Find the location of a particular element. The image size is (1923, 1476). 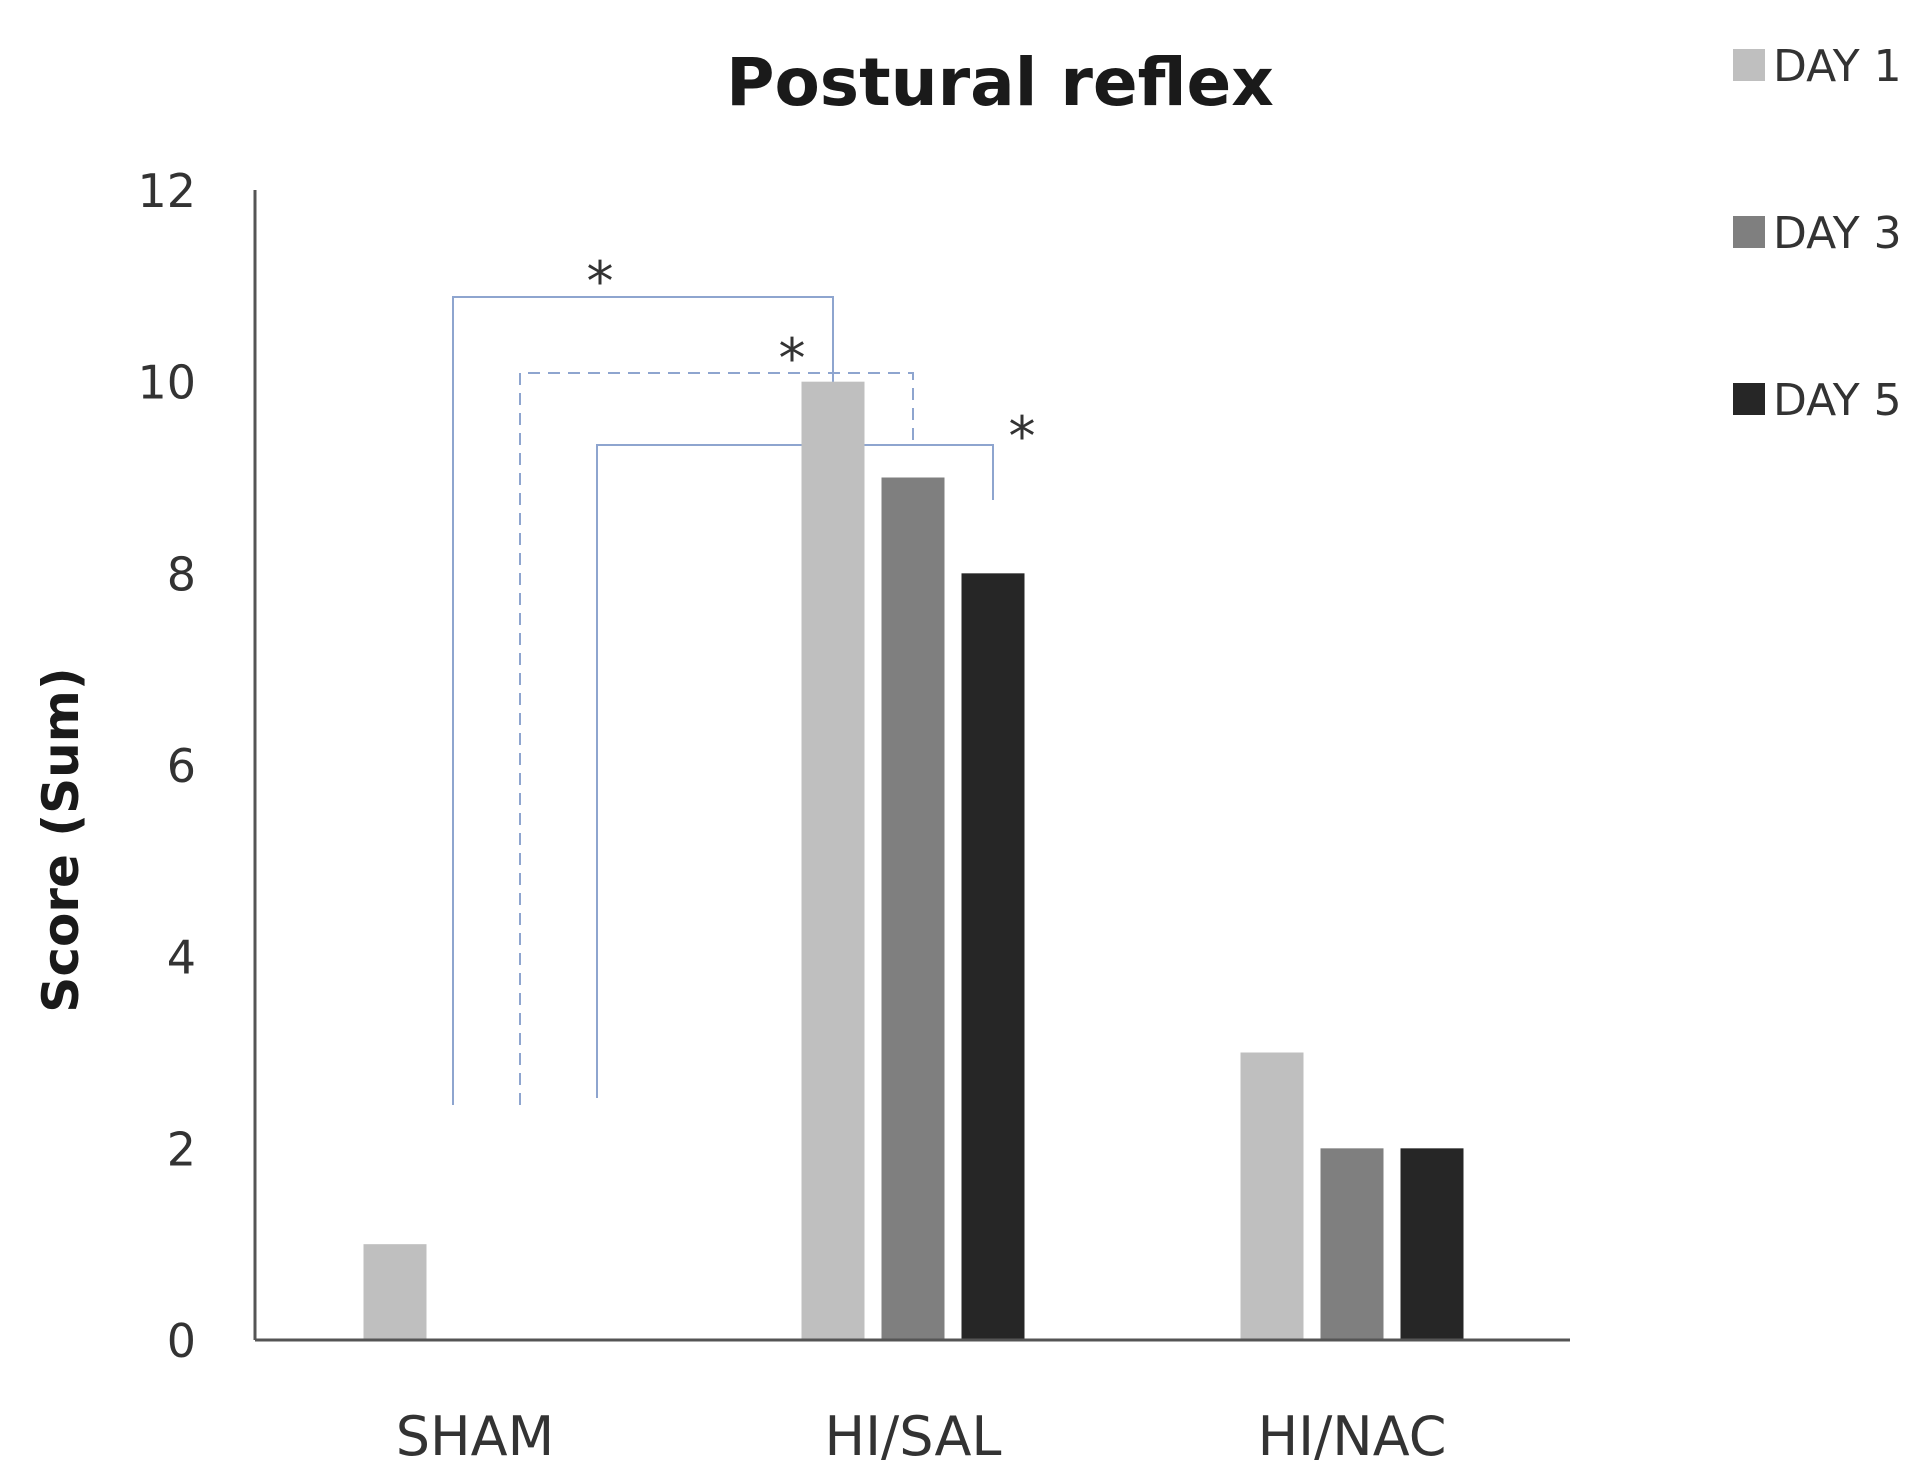

legend-label: DAY 3 is located at coordinates (1837, 233).